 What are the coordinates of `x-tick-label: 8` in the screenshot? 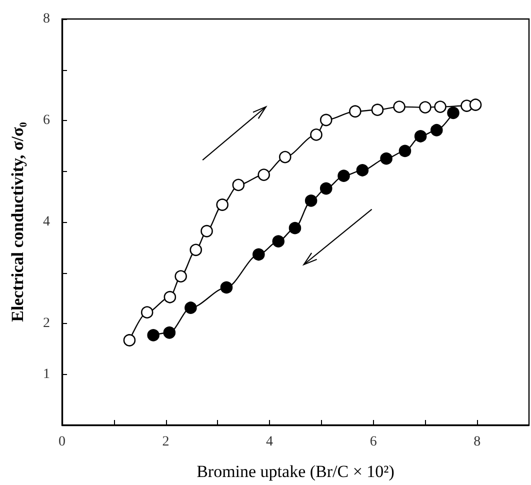 It's located at (477, 442).